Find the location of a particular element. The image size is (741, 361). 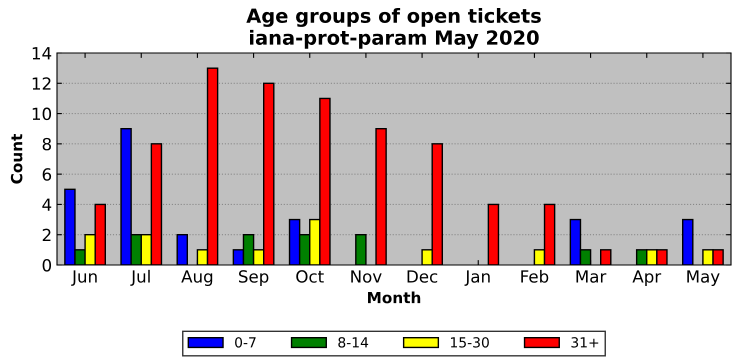

y-tick-label: 8 is located at coordinates (46, 144).